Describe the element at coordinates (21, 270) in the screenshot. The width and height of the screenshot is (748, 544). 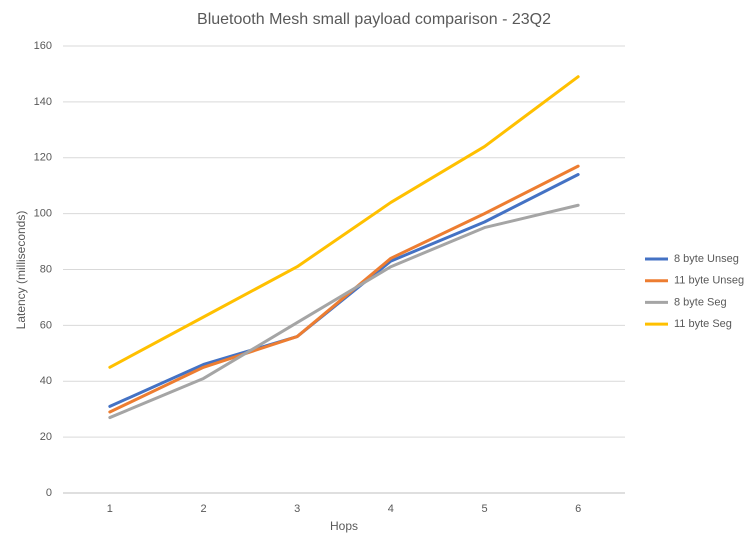
I see `y-axis-title: Latency (milliseconds)` at that location.